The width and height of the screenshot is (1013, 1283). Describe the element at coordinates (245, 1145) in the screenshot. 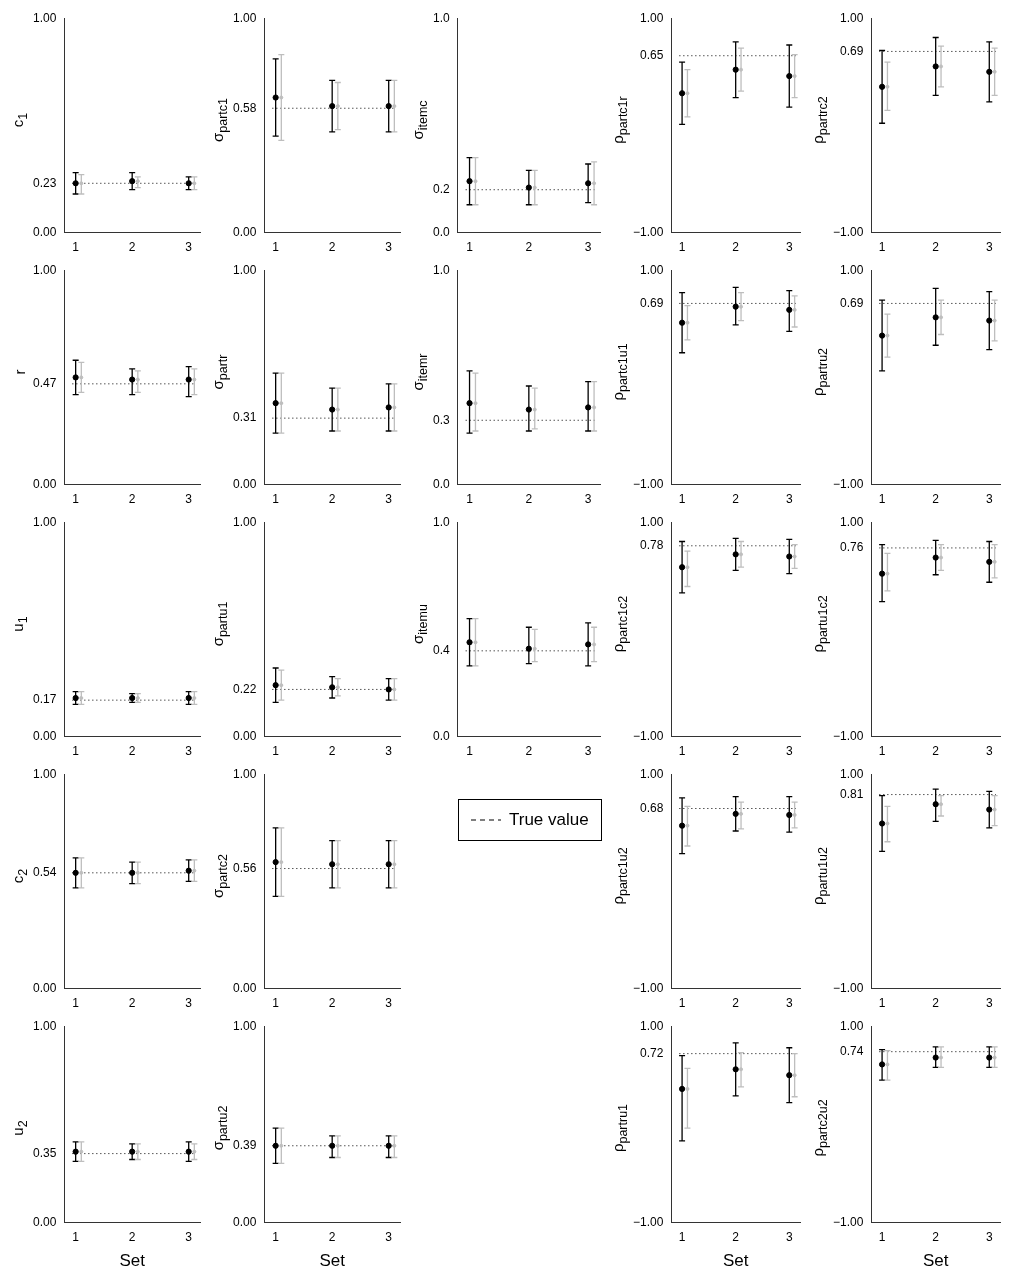

I see `y-tick-label: 0.39` at that location.